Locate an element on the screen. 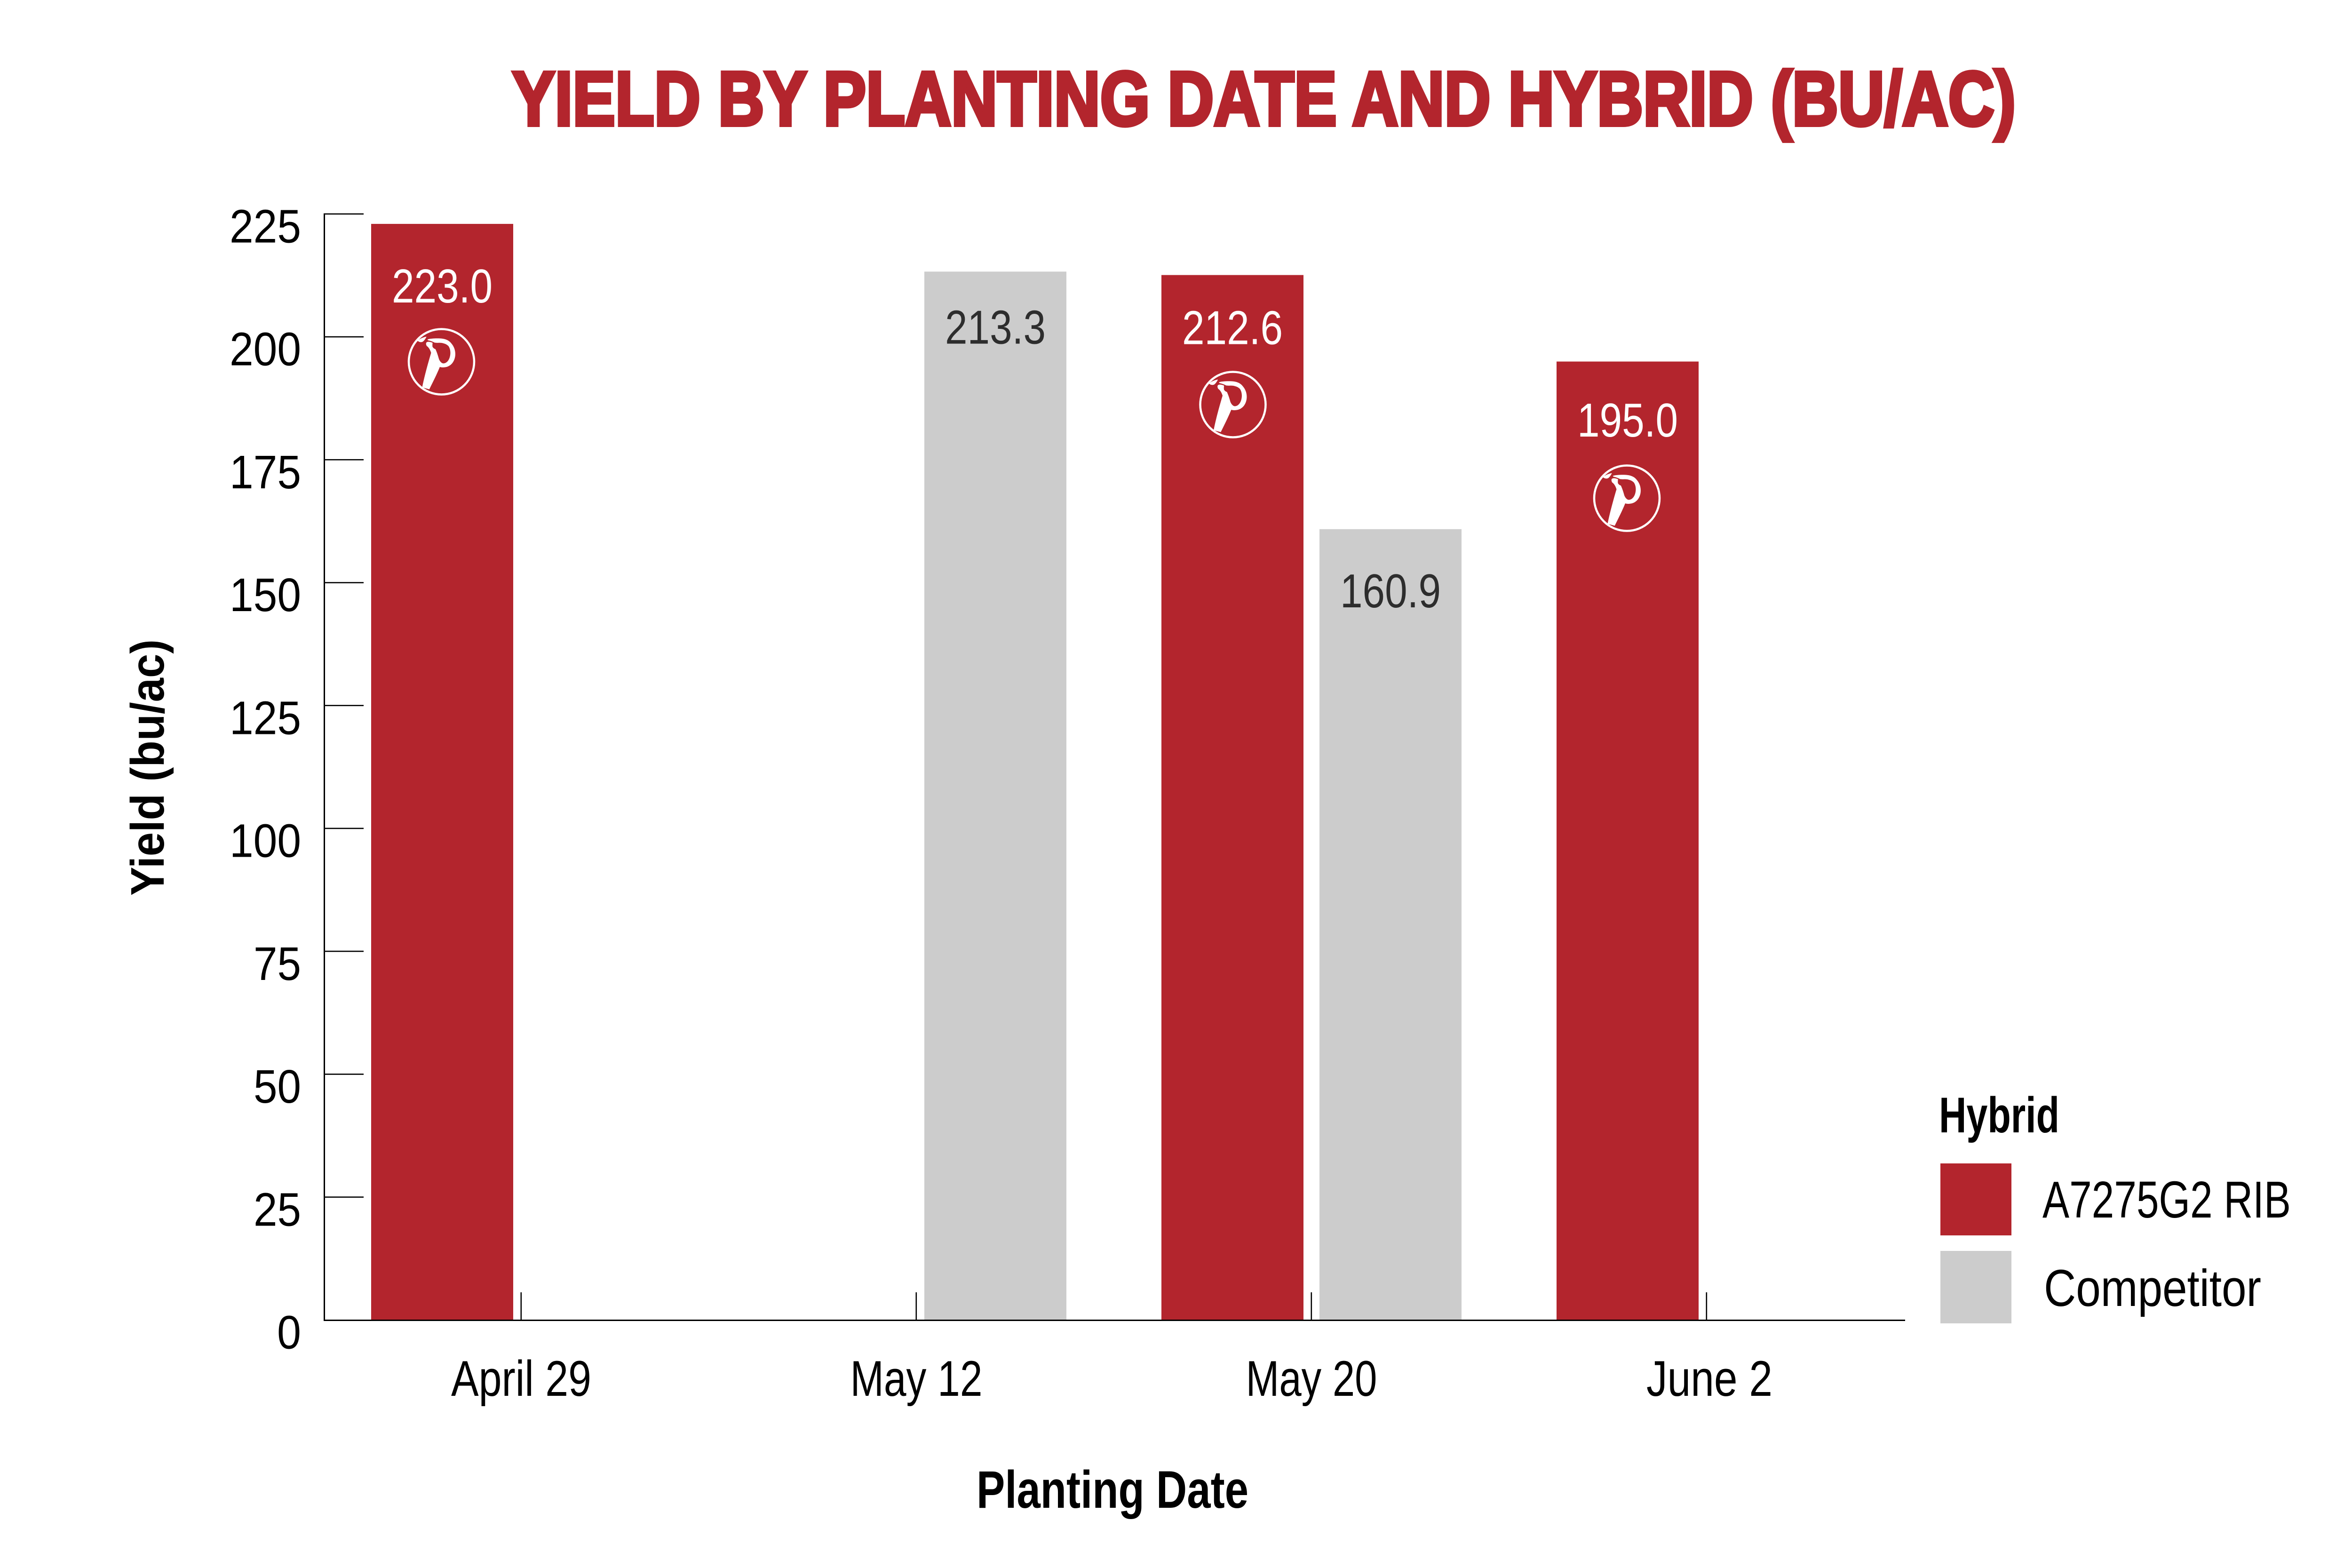 The width and height of the screenshot is (2352, 1568). svg-text: 75 is located at coordinates (277, 964).